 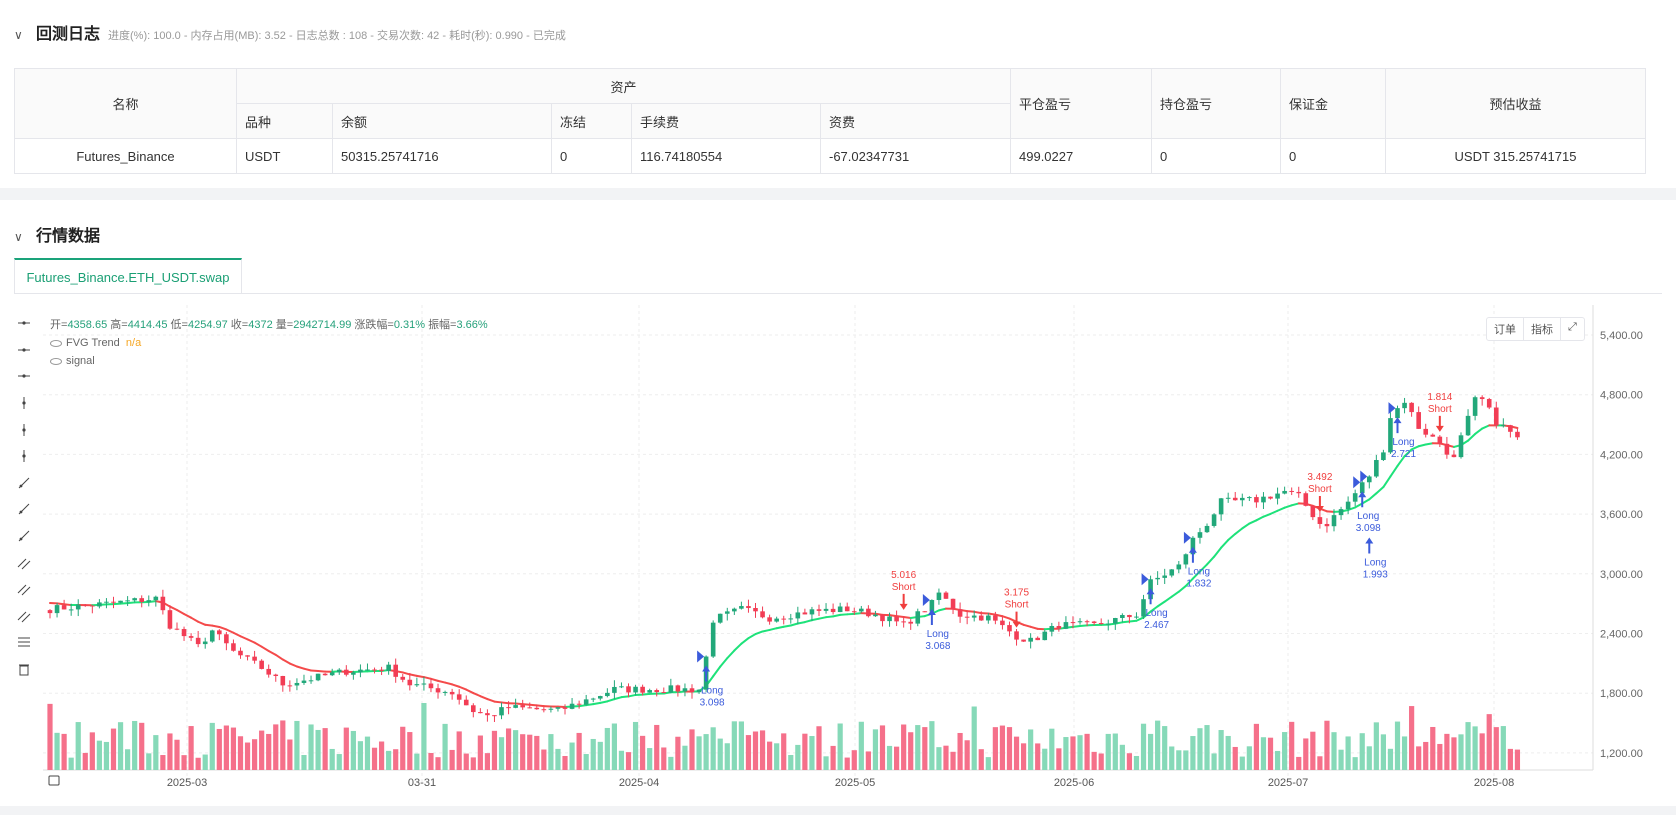 I want to click on ray-icon, so click(x=24, y=509).